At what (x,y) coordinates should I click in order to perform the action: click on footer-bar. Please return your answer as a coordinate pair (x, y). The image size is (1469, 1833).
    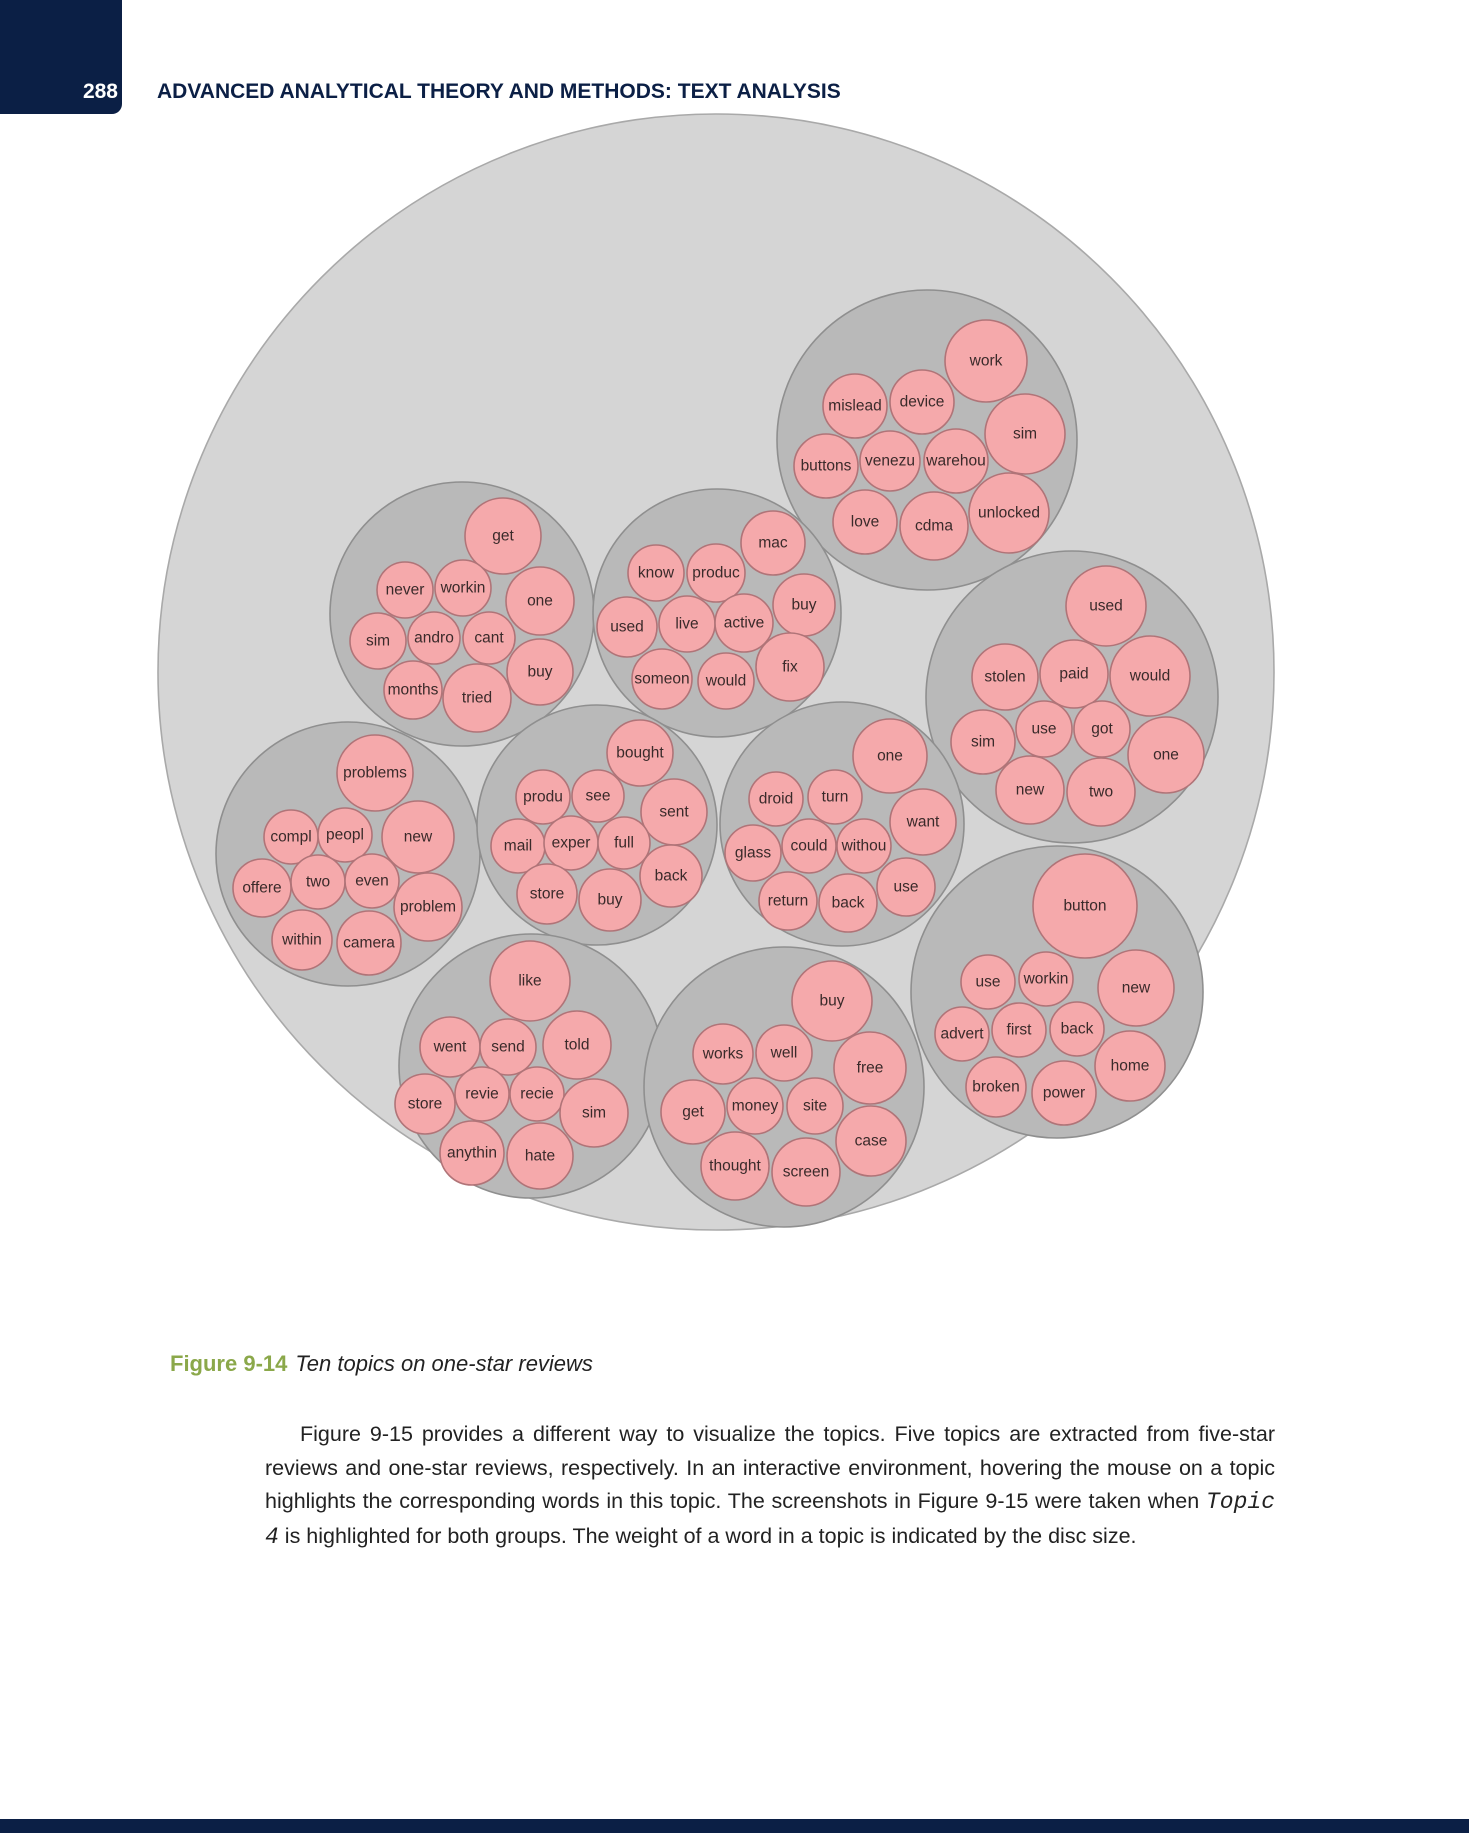
    Looking at the image, I should click on (734, 1826).